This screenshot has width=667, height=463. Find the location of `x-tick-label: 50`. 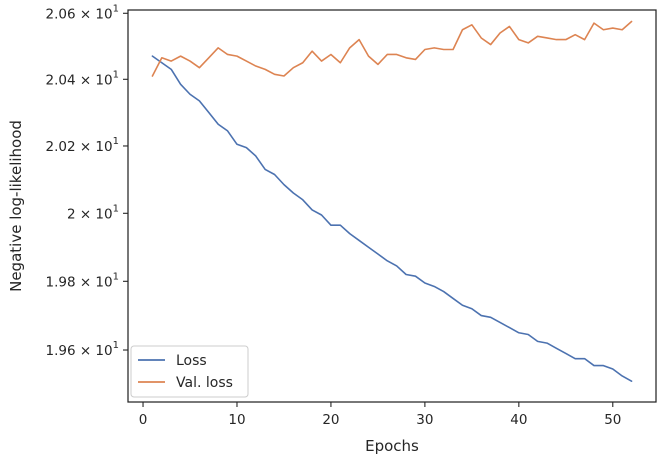

x-tick-label: 50 is located at coordinates (612, 420).